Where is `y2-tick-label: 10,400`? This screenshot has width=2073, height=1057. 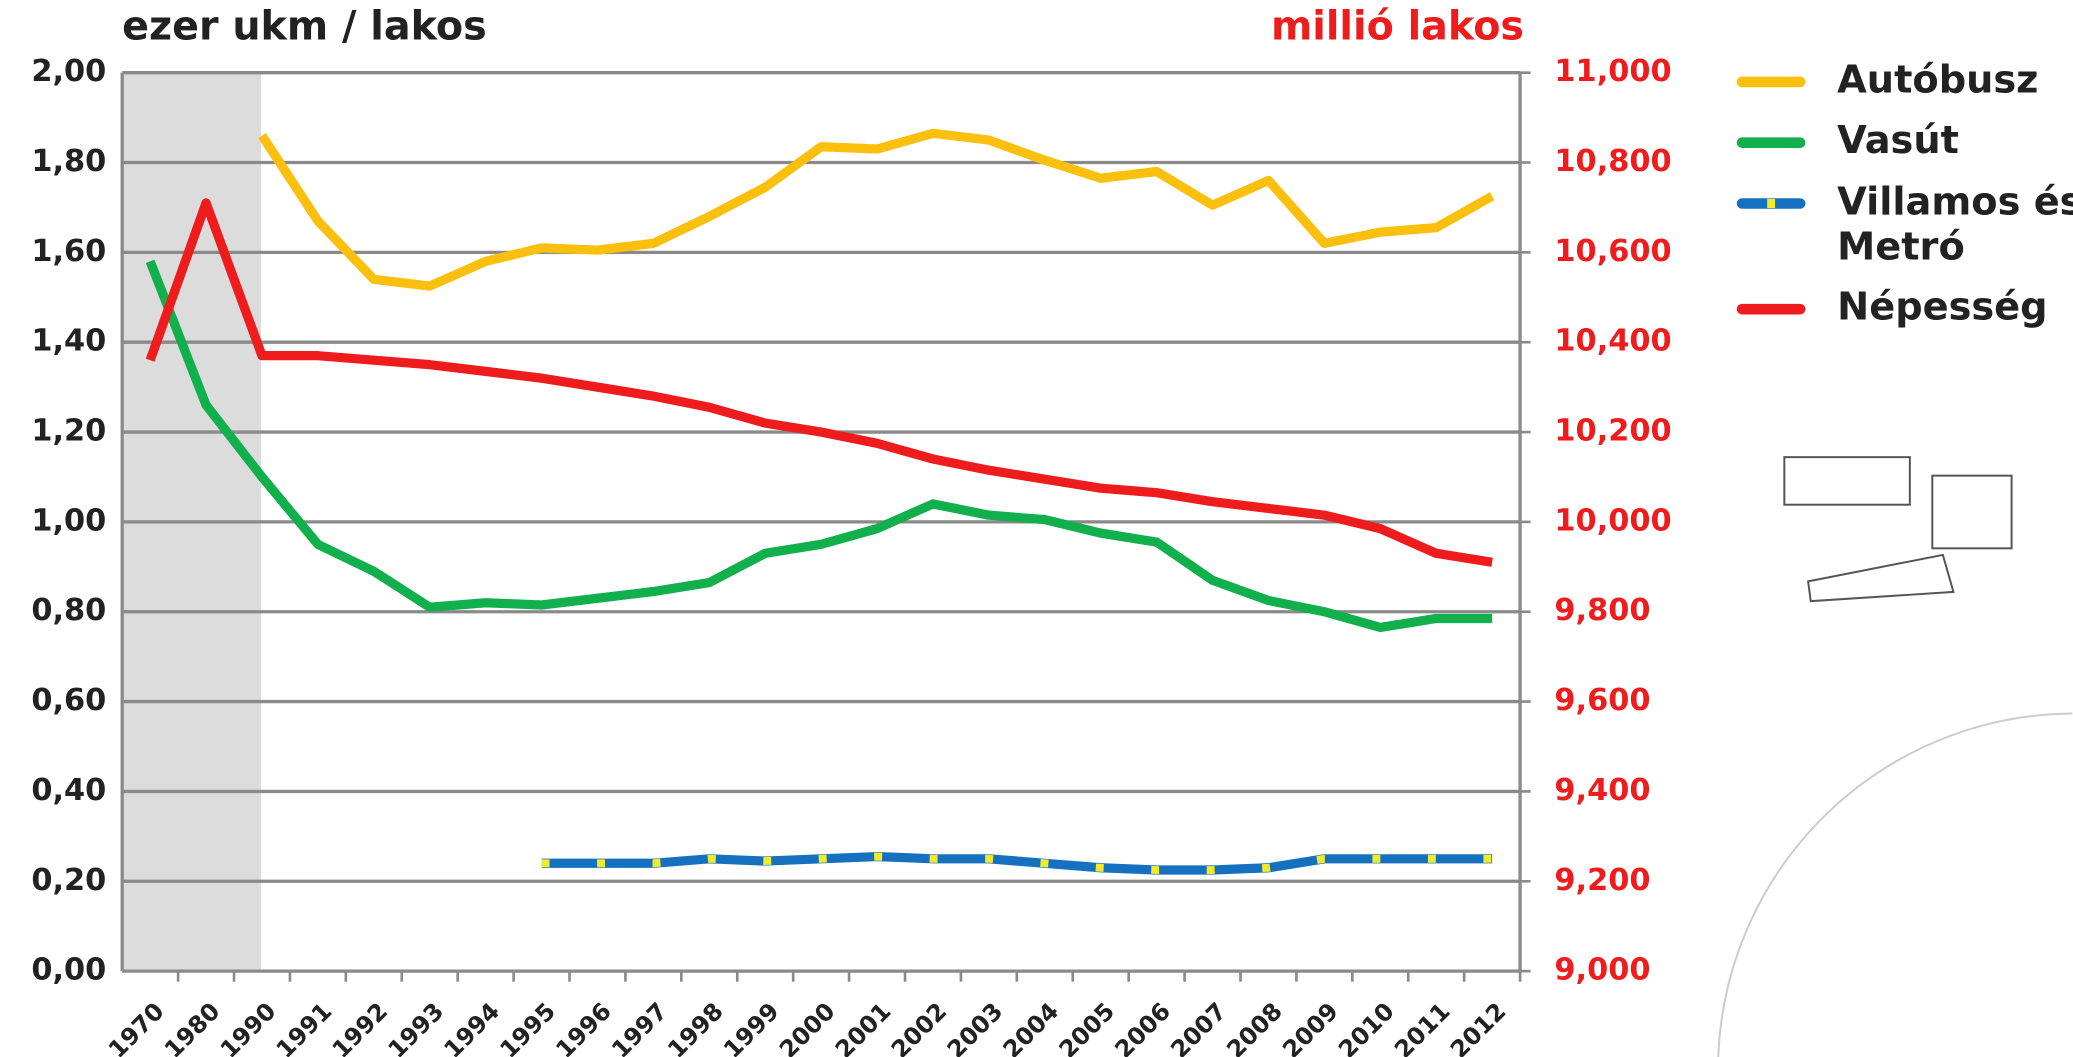 y2-tick-label: 10,400 is located at coordinates (1612, 341).